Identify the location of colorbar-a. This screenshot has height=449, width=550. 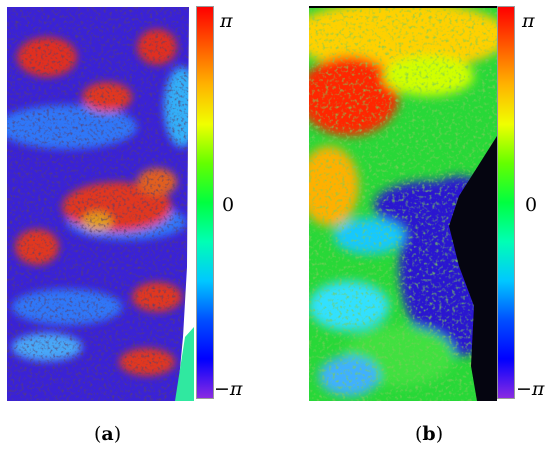
(205, 202).